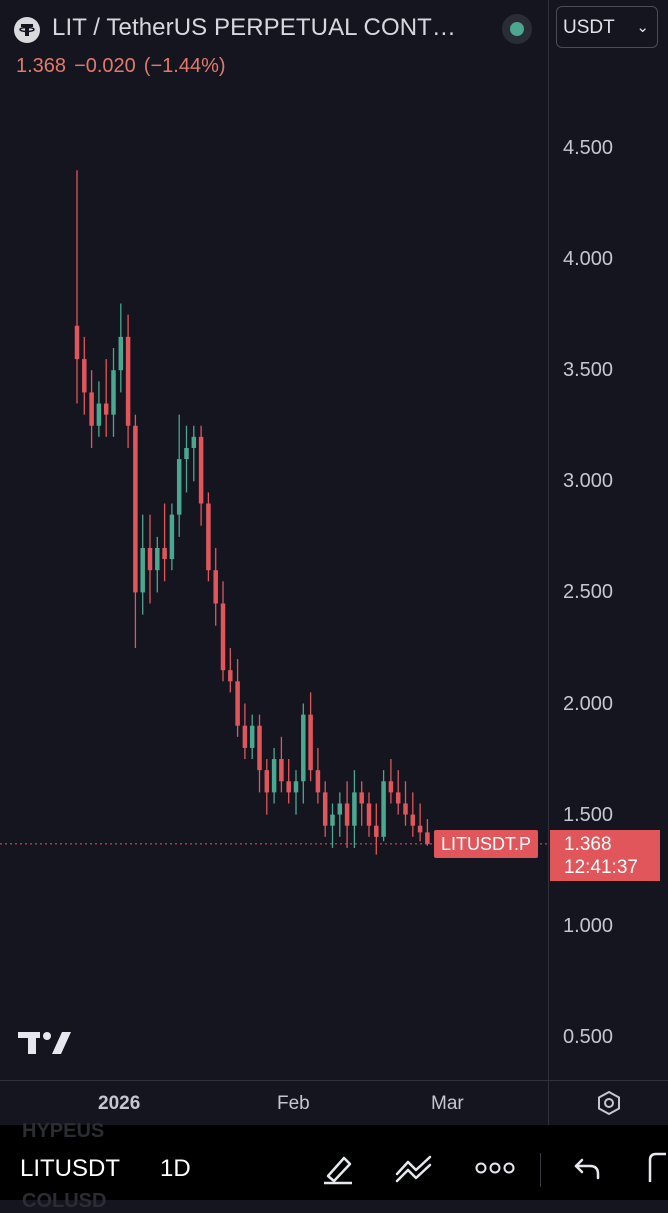 The width and height of the screenshot is (668, 1213). Describe the element at coordinates (548, 562) in the screenshot. I see `price-axis-divider` at that location.